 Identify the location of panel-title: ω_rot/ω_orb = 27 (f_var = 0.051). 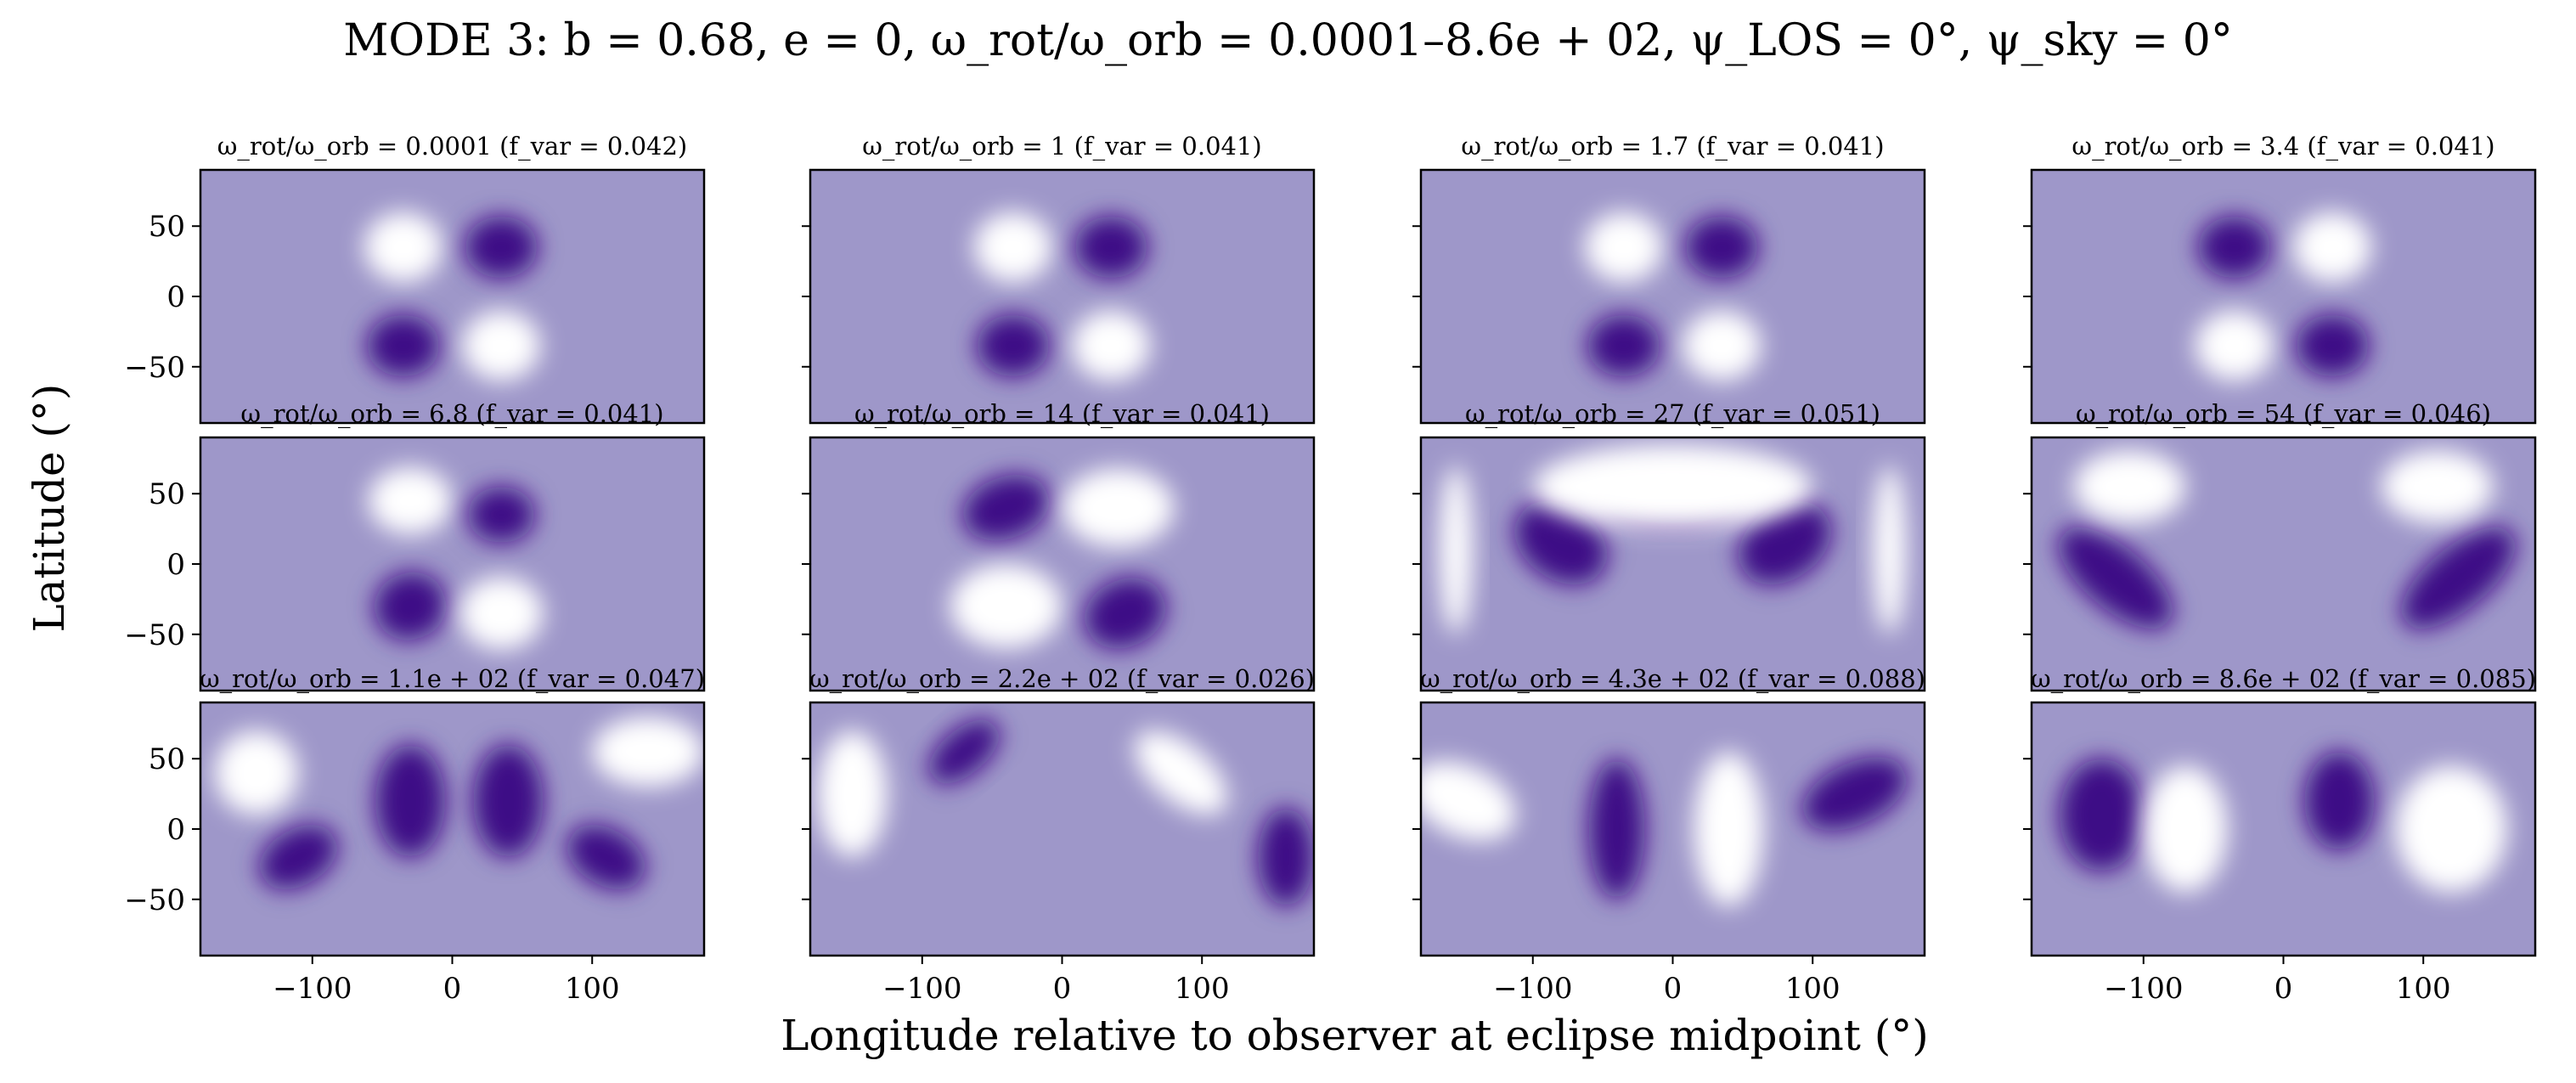
(1672, 414).